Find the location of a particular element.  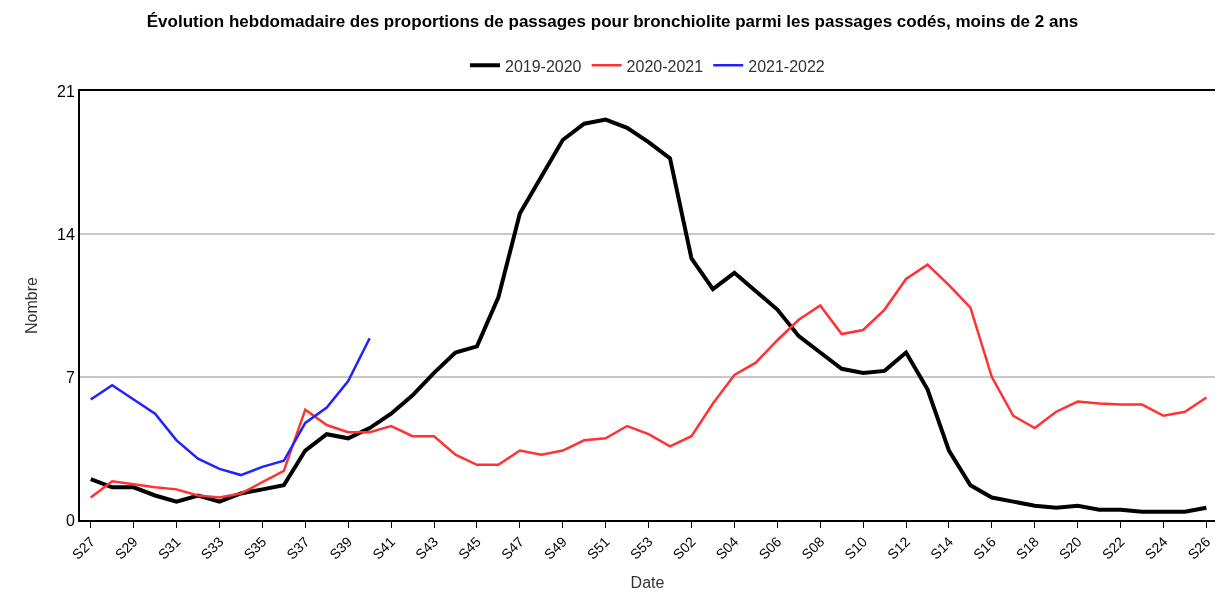

y-axis-title: Nombre is located at coordinates (32, 305).